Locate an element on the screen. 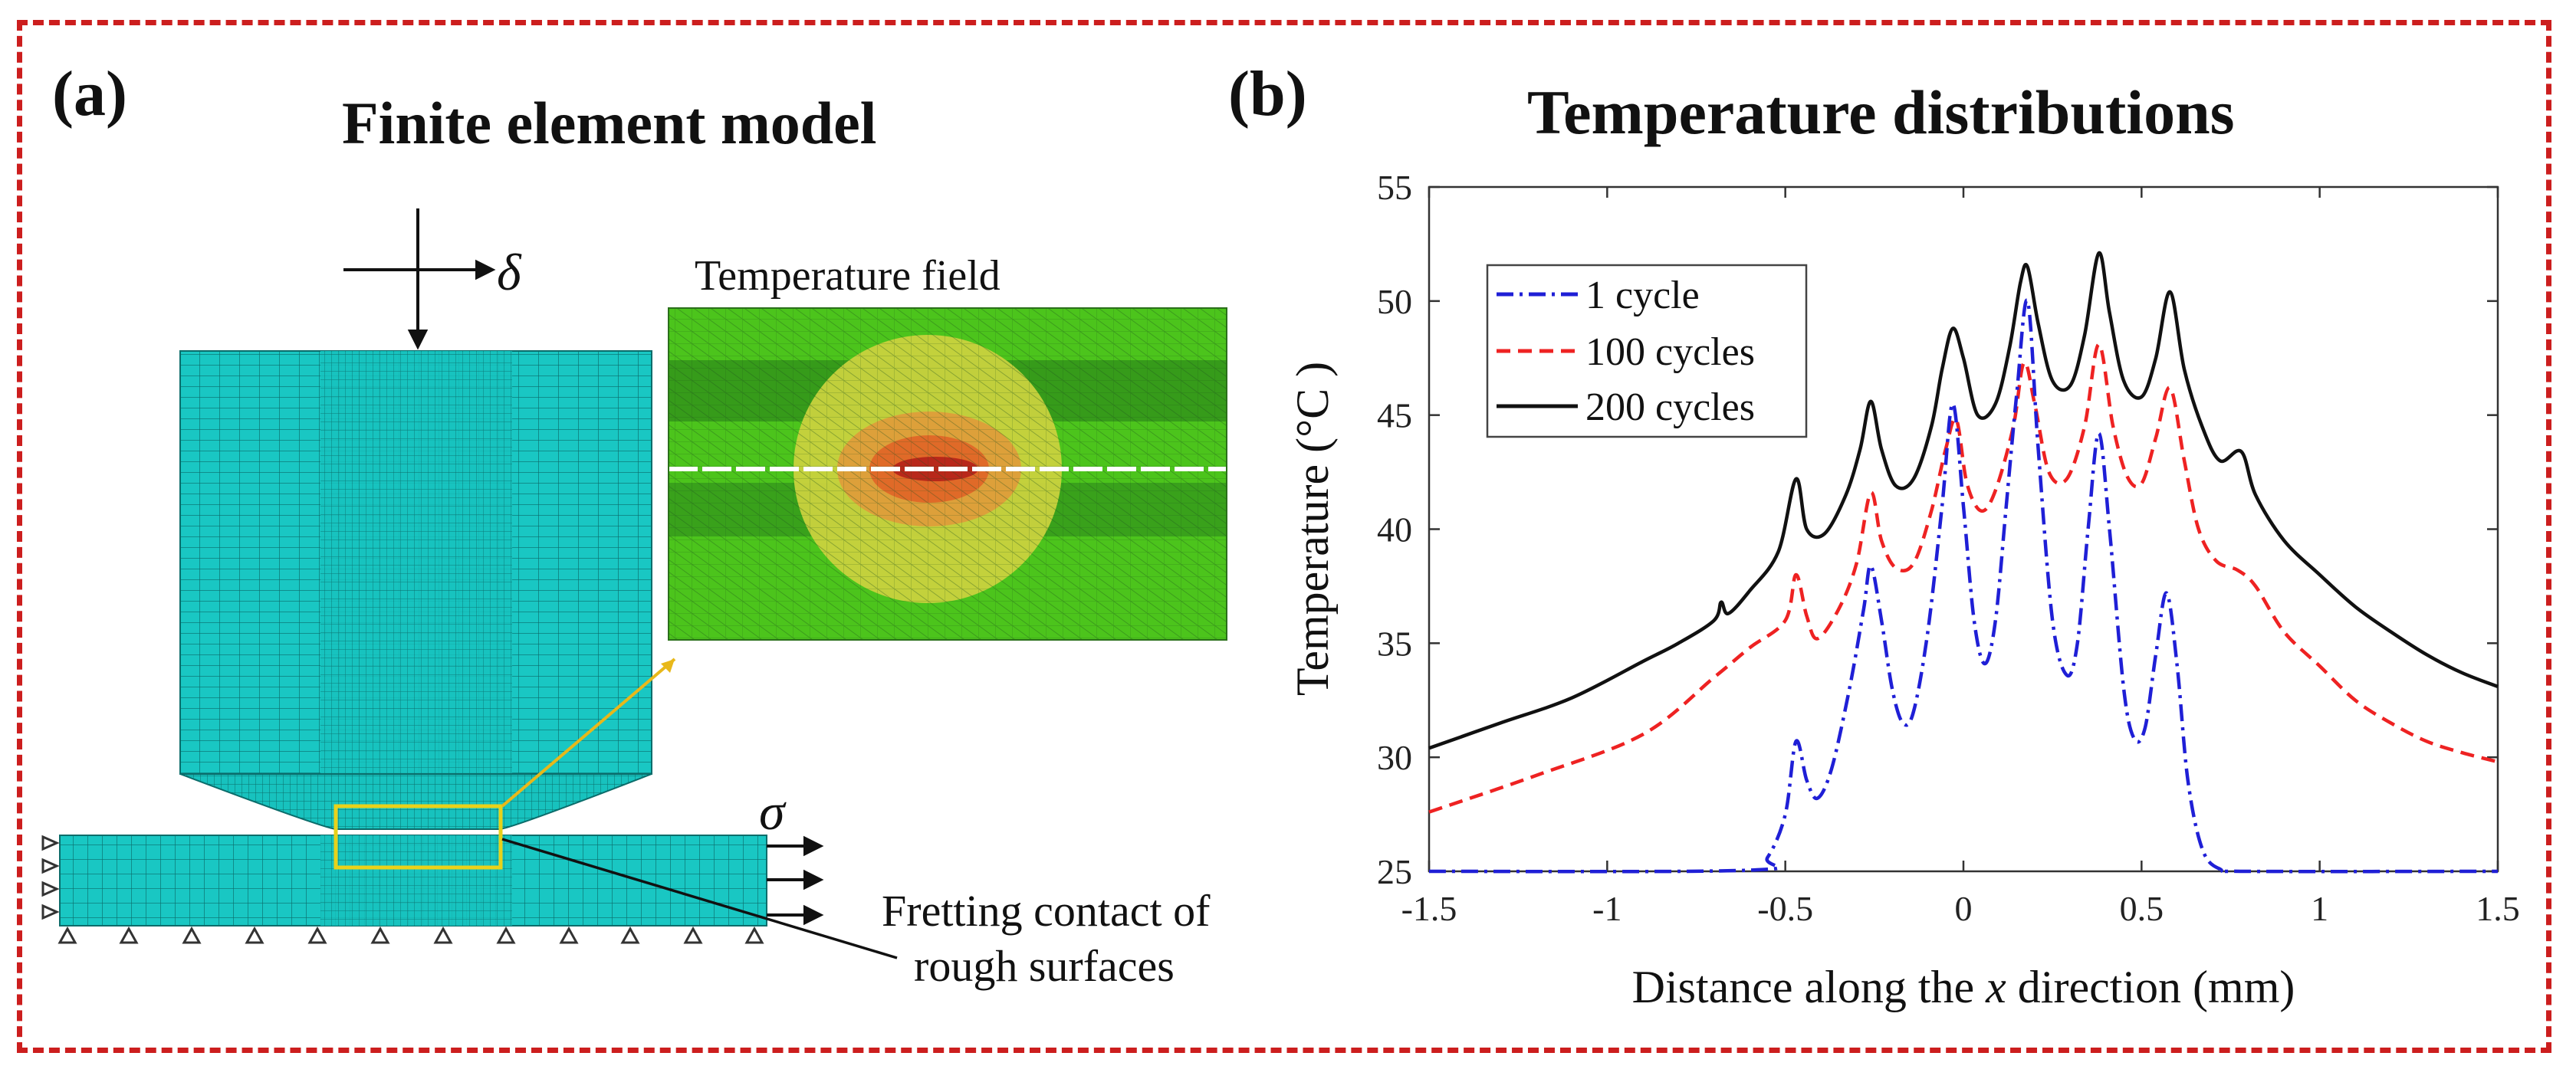 Image resolution: width=2576 pixels, height=1079 pixels. inset-leader-line is located at coordinates (588, 733).